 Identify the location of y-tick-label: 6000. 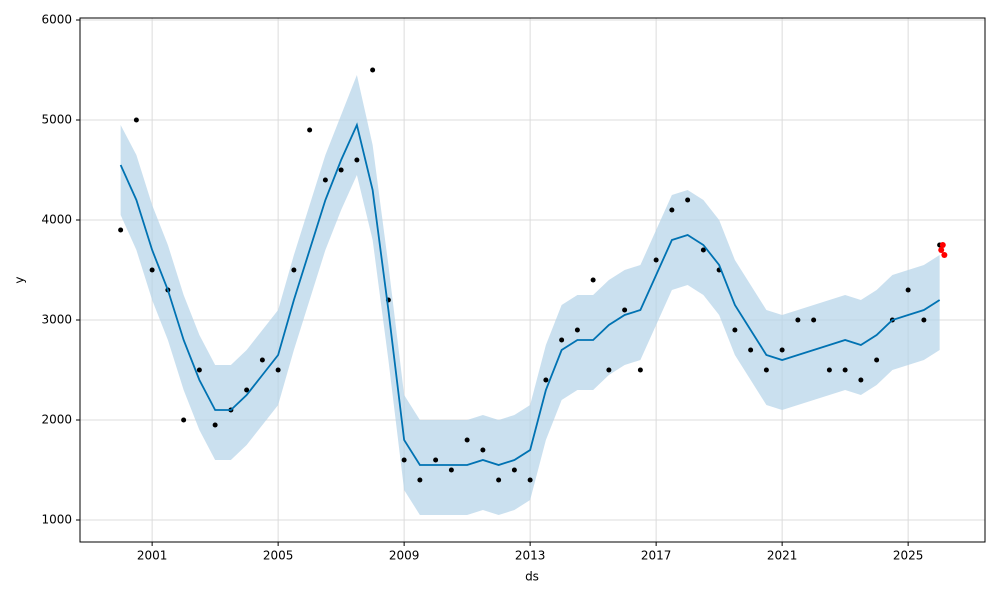
(56, 20).